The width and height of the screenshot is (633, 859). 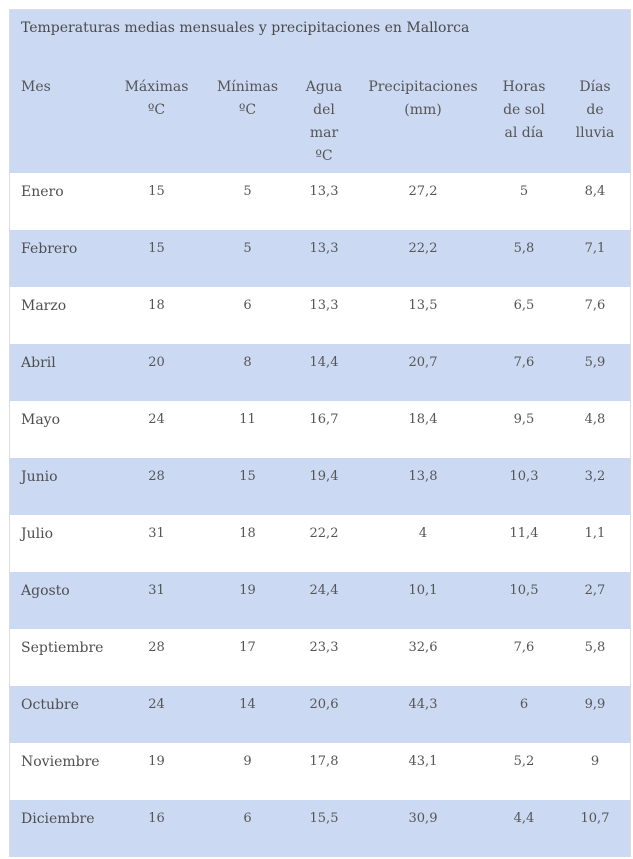 What do you see at coordinates (156, 362) in the screenshot?
I see `value-cell: 20` at bounding box center [156, 362].